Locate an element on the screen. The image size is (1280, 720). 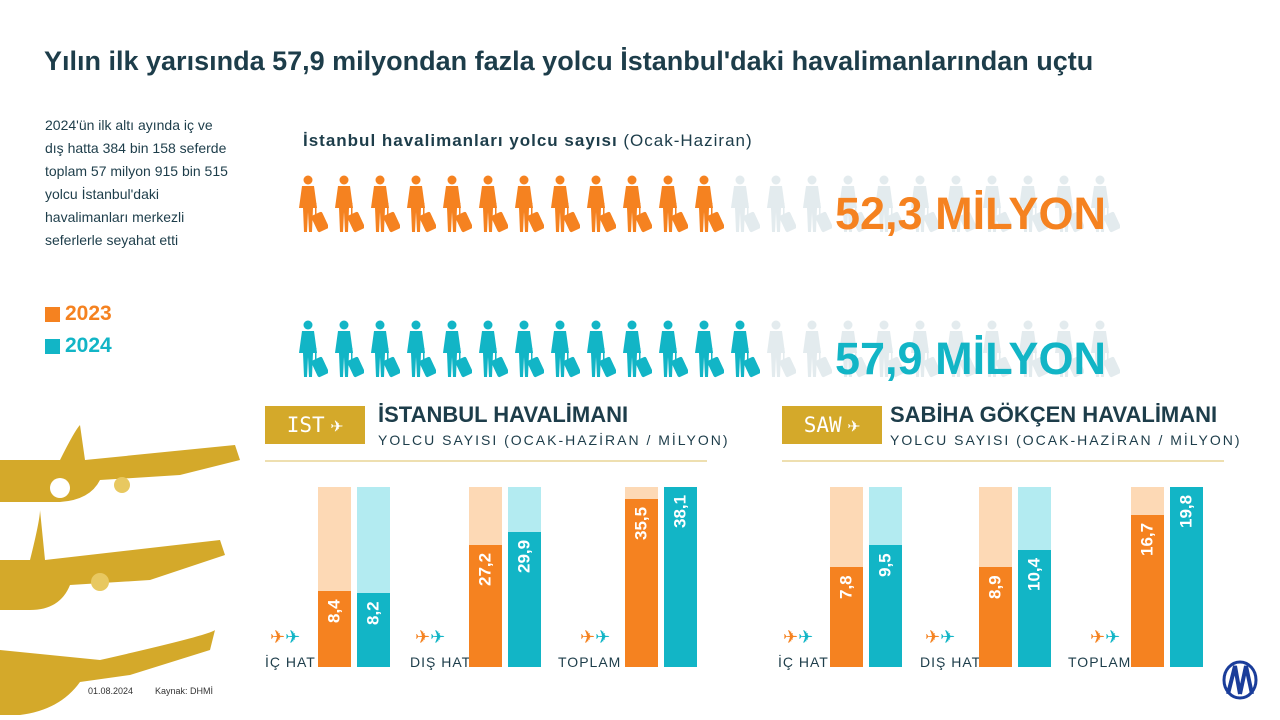
aa-logo is located at coordinates (1240, 680).